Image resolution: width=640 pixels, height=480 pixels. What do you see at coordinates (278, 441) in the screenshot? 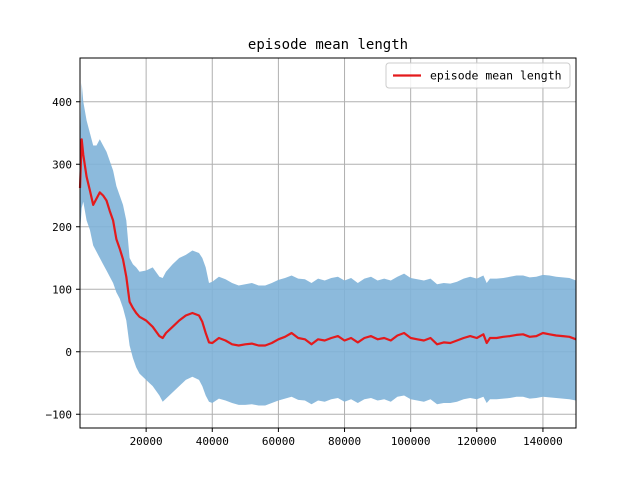
I see `x-tick-label: 60000` at bounding box center [278, 441].